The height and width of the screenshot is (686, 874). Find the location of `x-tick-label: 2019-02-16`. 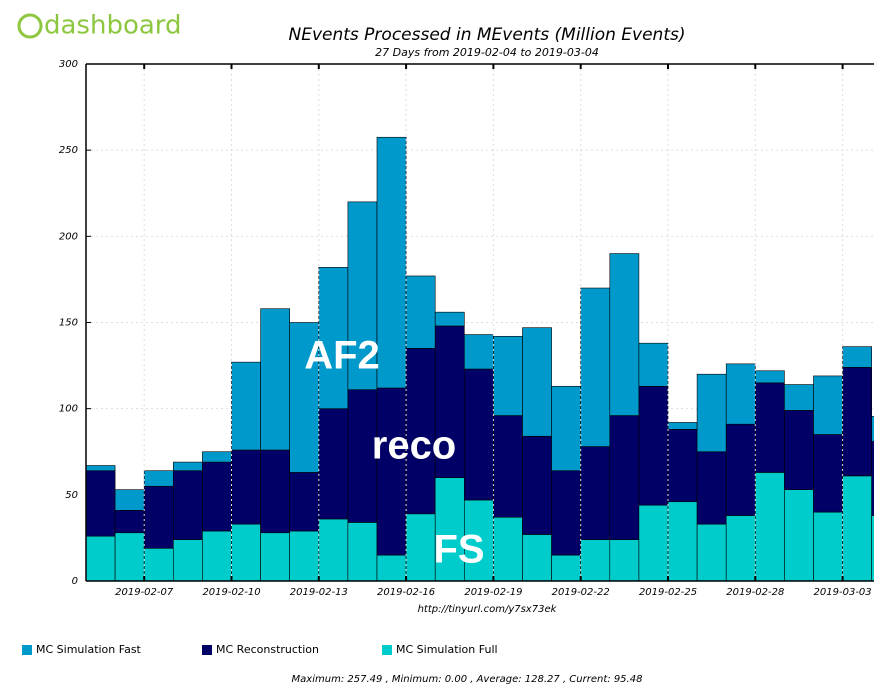

x-tick-label: 2019-02-16 is located at coordinates (406, 592).